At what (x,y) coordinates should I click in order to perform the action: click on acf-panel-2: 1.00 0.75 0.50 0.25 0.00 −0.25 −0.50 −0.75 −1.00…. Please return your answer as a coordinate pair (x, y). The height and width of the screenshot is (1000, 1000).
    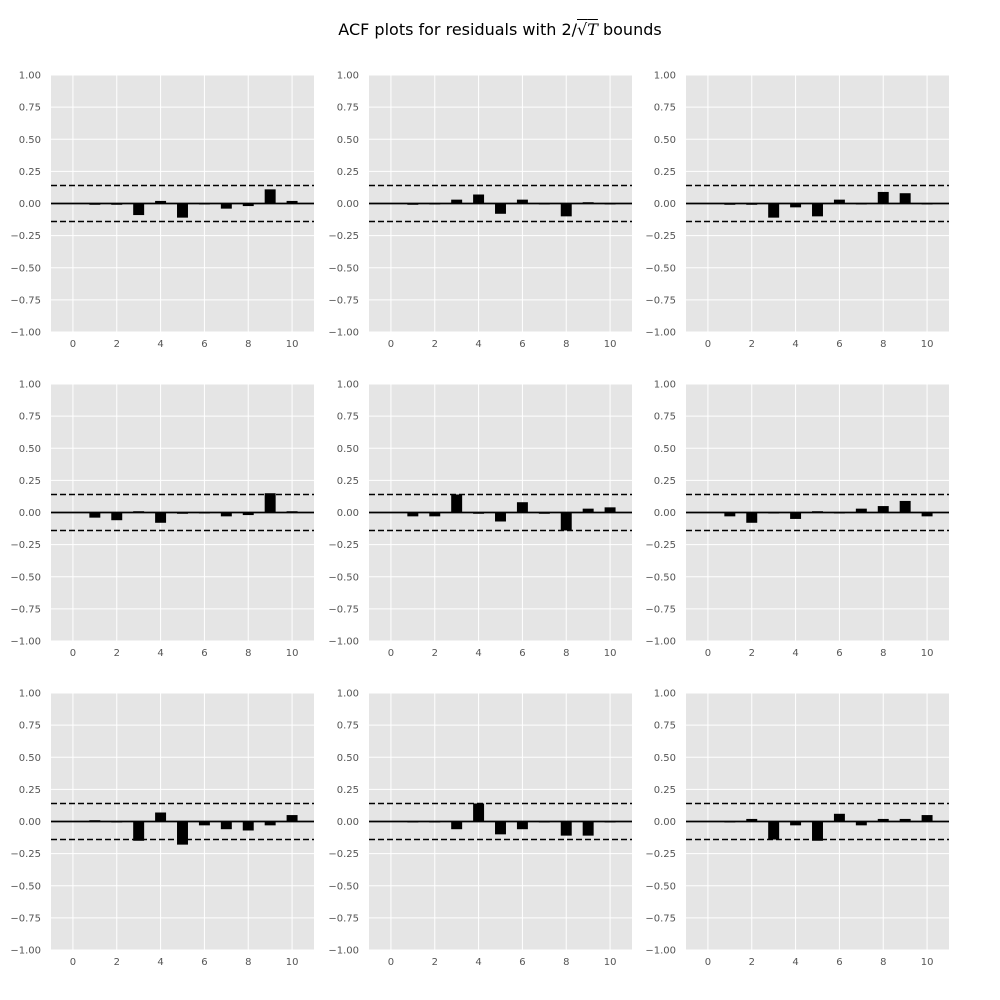
    Looking at the image, I should click on (480, 210).